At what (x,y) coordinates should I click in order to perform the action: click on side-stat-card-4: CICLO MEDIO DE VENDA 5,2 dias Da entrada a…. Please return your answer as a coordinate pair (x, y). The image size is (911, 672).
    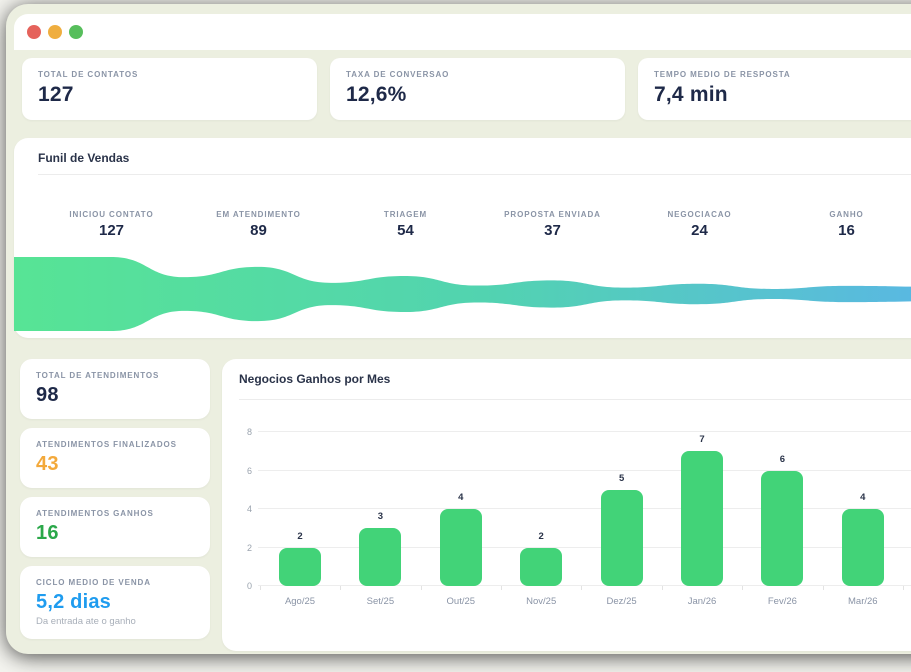
    Looking at the image, I should click on (115, 602).